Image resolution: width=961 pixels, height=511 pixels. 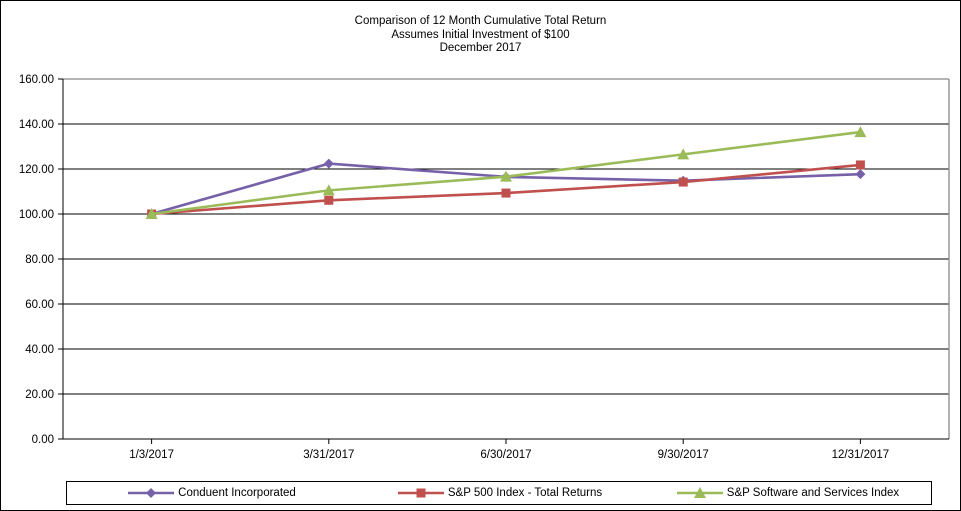 What do you see at coordinates (506, 172) in the screenshot?
I see `series-s-p-software-and-services-index` at bounding box center [506, 172].